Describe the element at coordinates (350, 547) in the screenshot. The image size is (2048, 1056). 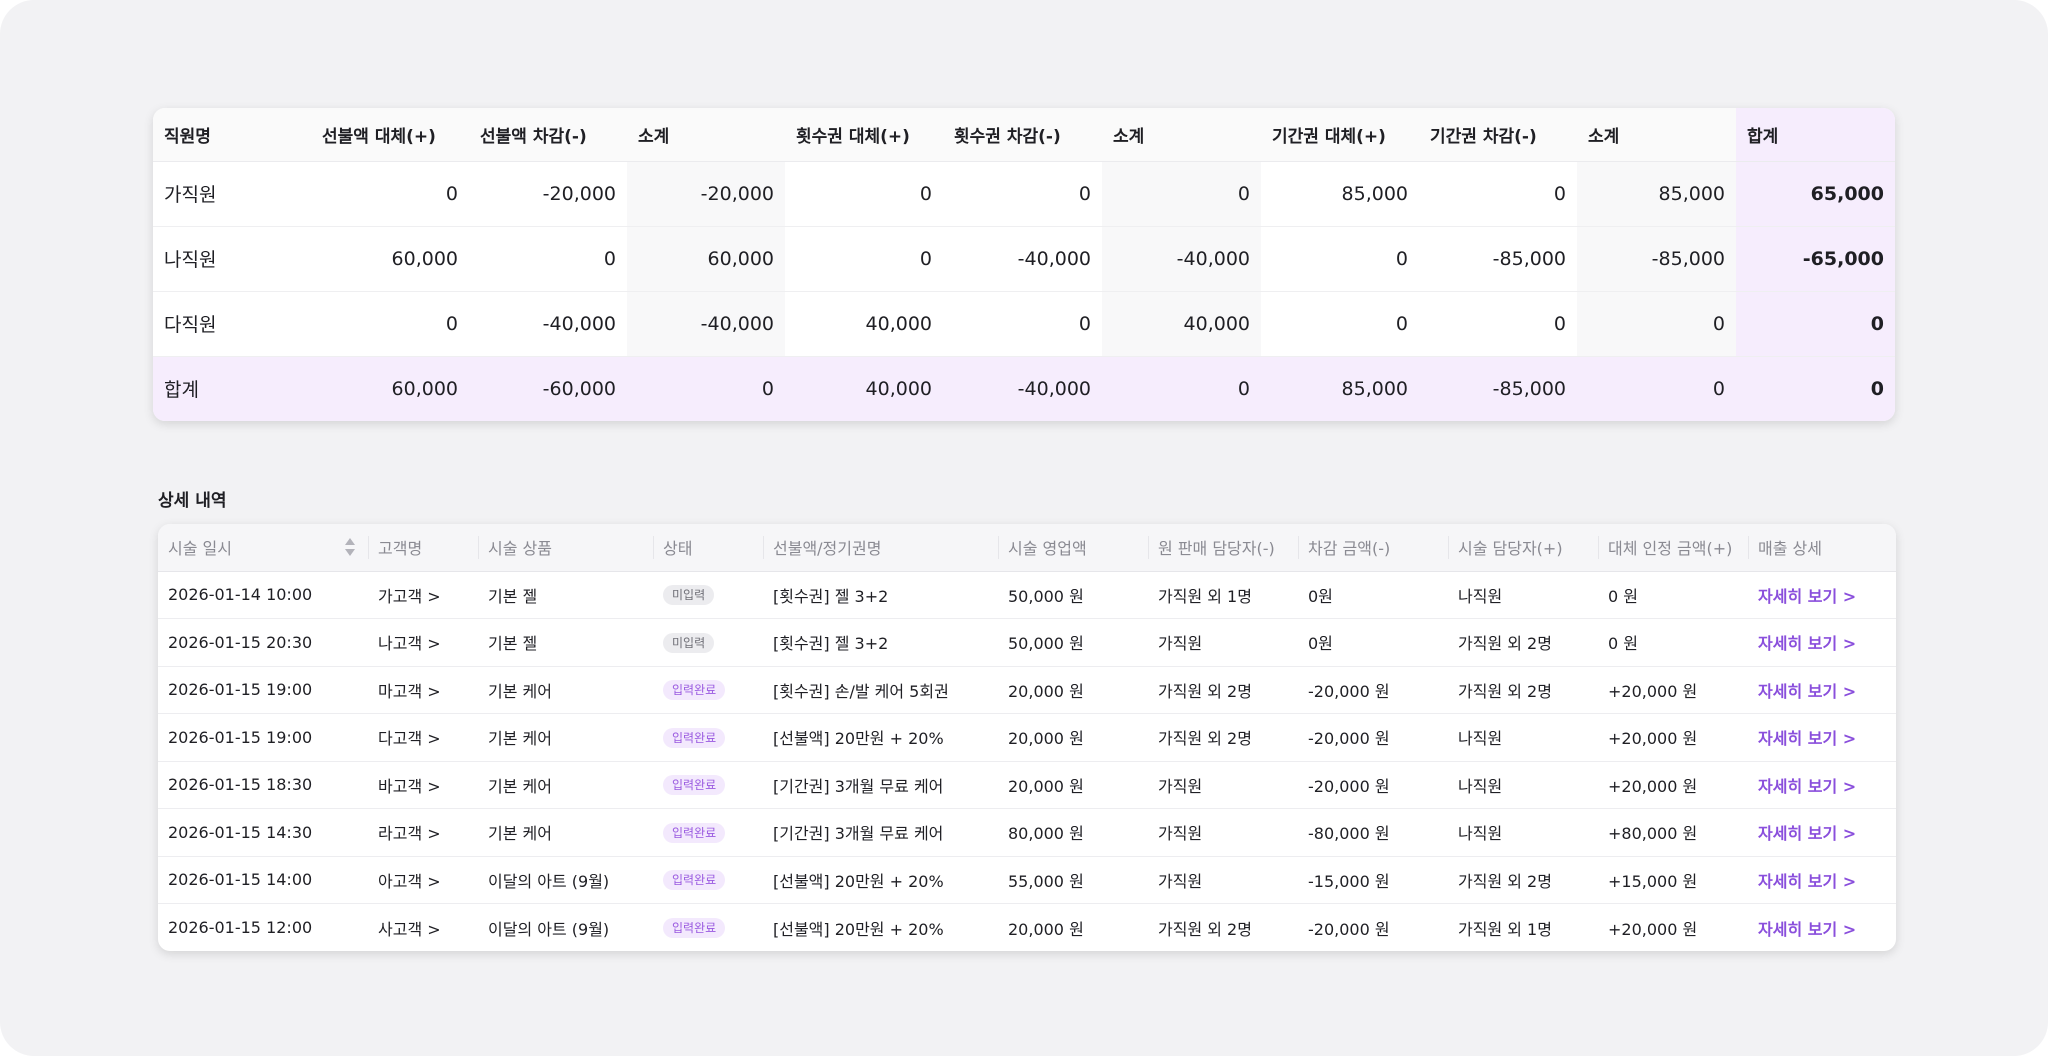
I see `sort-icon` at that location.